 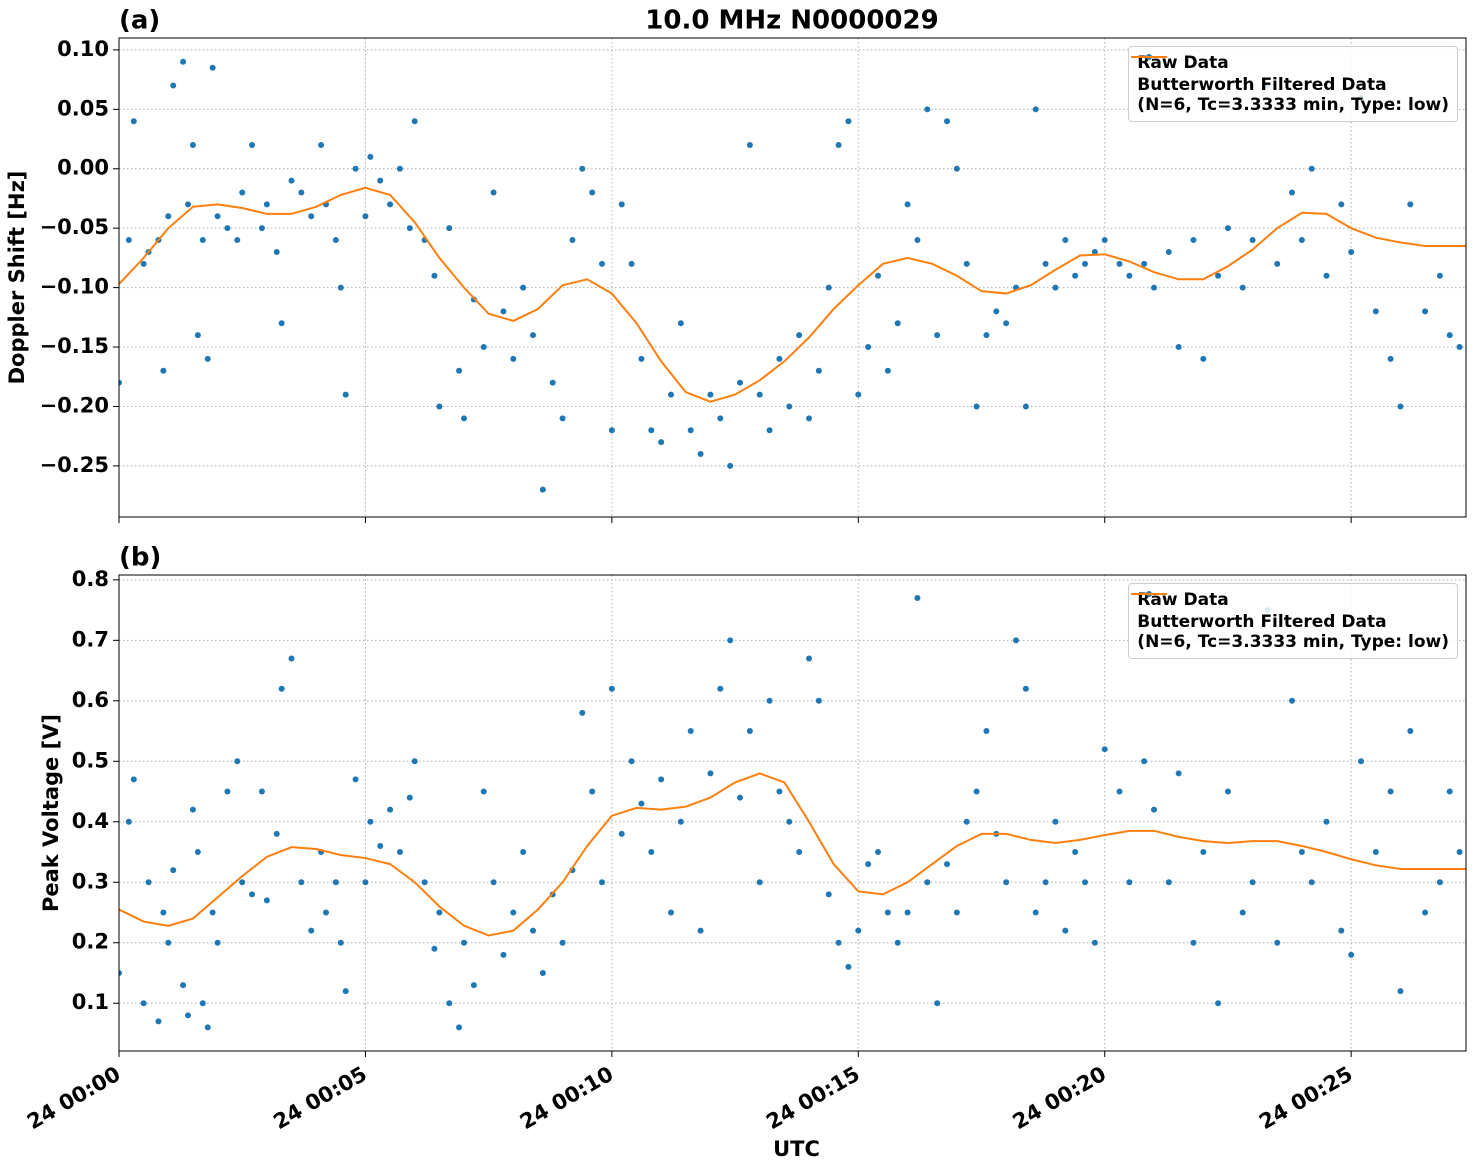 What do you see at coordinates (140, 558) in the screenshot?
I see `panel-label: (b)` at bounding box center [140, 558].